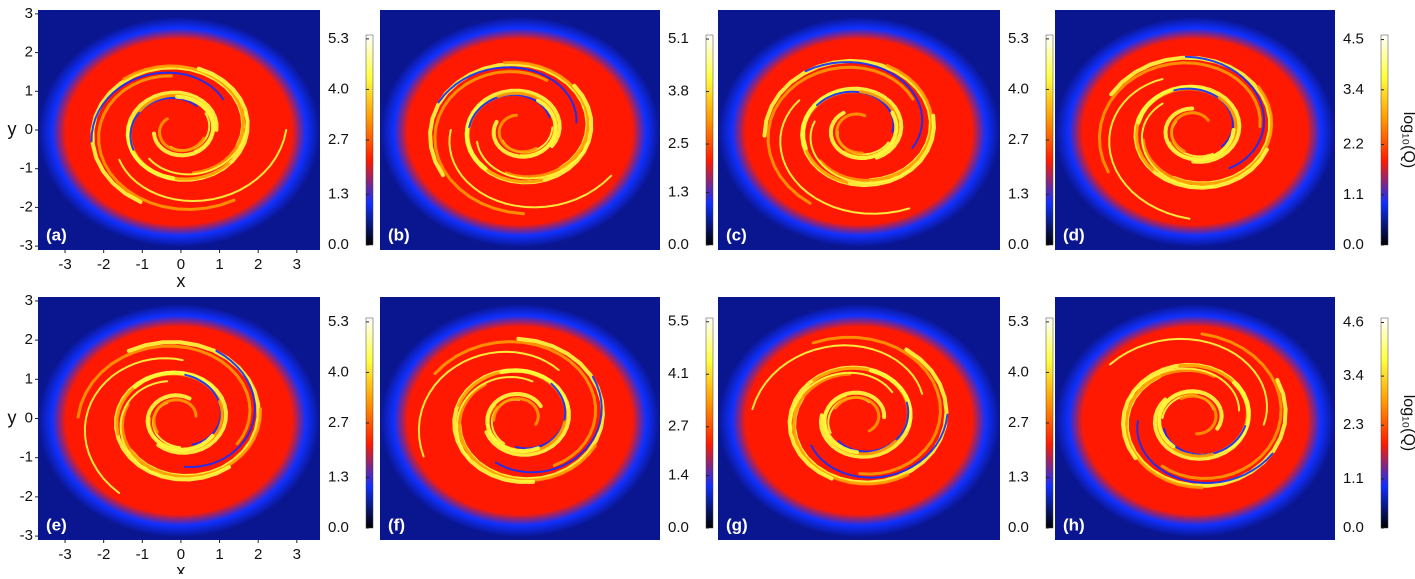 The image size is (1415, 579). I want to click on colorbar-tick-label: 1.4, so click(678, 474).